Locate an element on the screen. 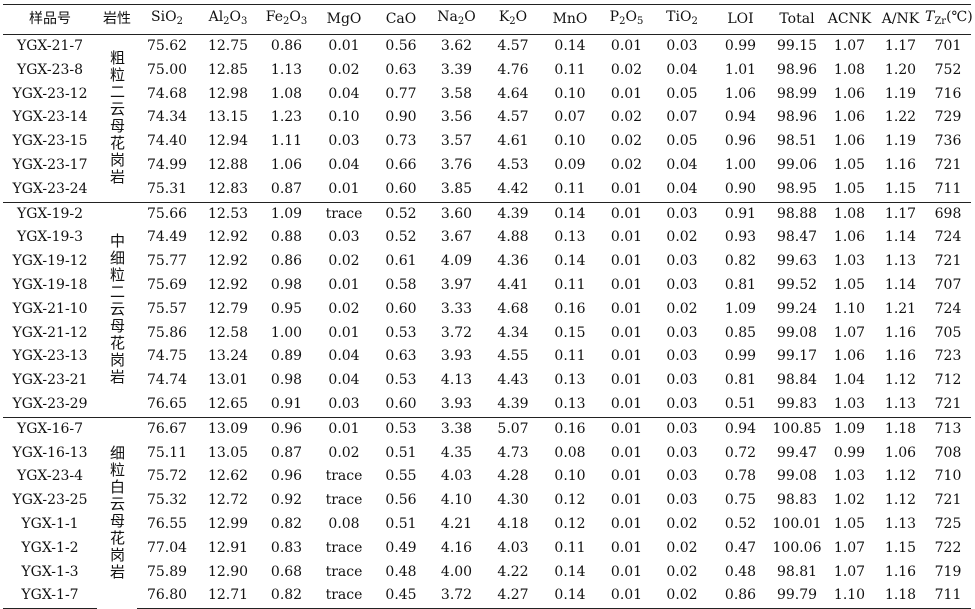 The image size is (975, 609). value-cell: 100.85 is located at coordinates (797, 429).